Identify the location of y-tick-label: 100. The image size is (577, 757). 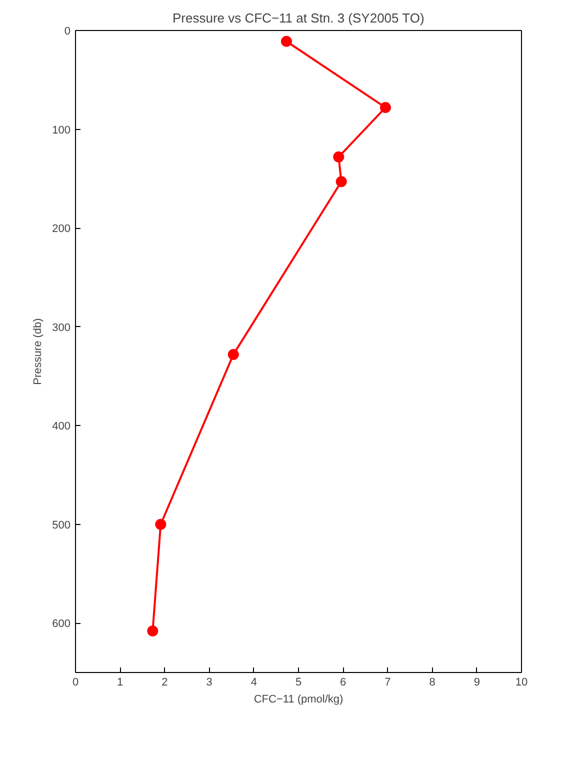
(61, 130).